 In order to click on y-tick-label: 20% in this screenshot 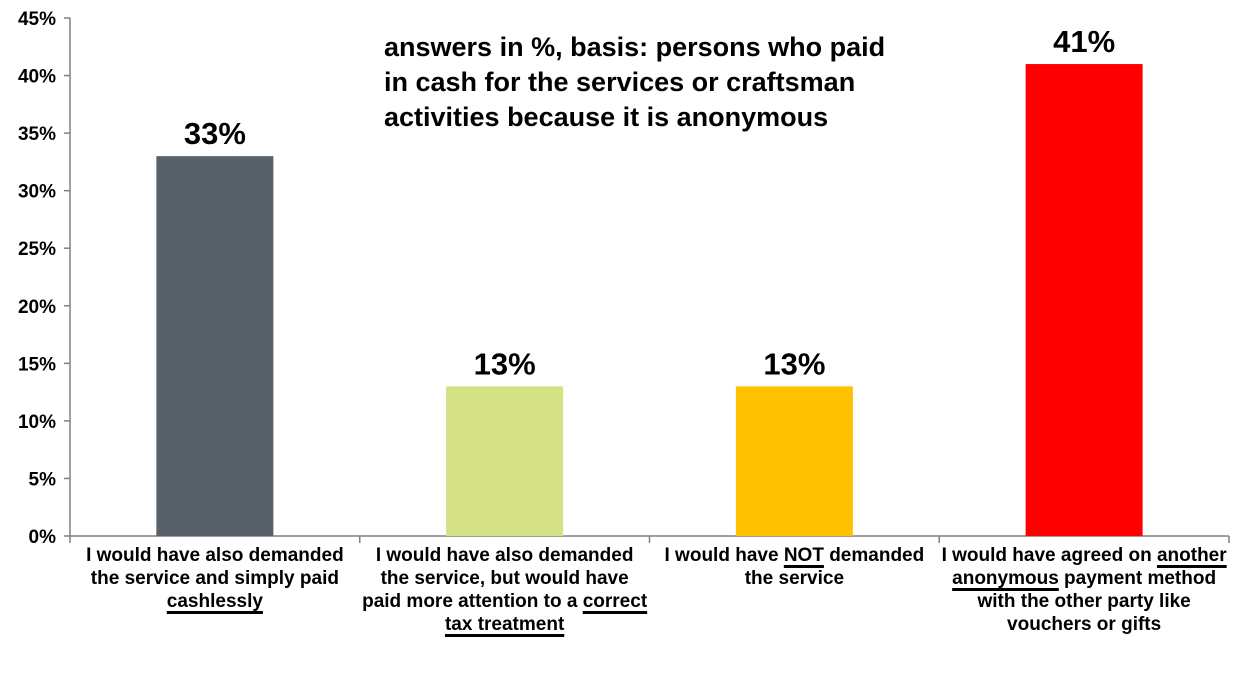, I will do `click(37, 307)`.